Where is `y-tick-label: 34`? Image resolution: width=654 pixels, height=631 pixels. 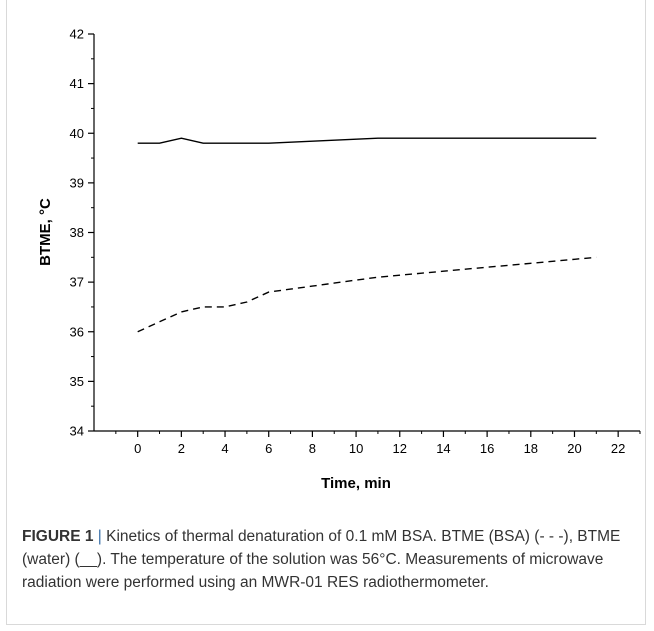
y-tick-label: 34 is located at coordinates (77, 431).